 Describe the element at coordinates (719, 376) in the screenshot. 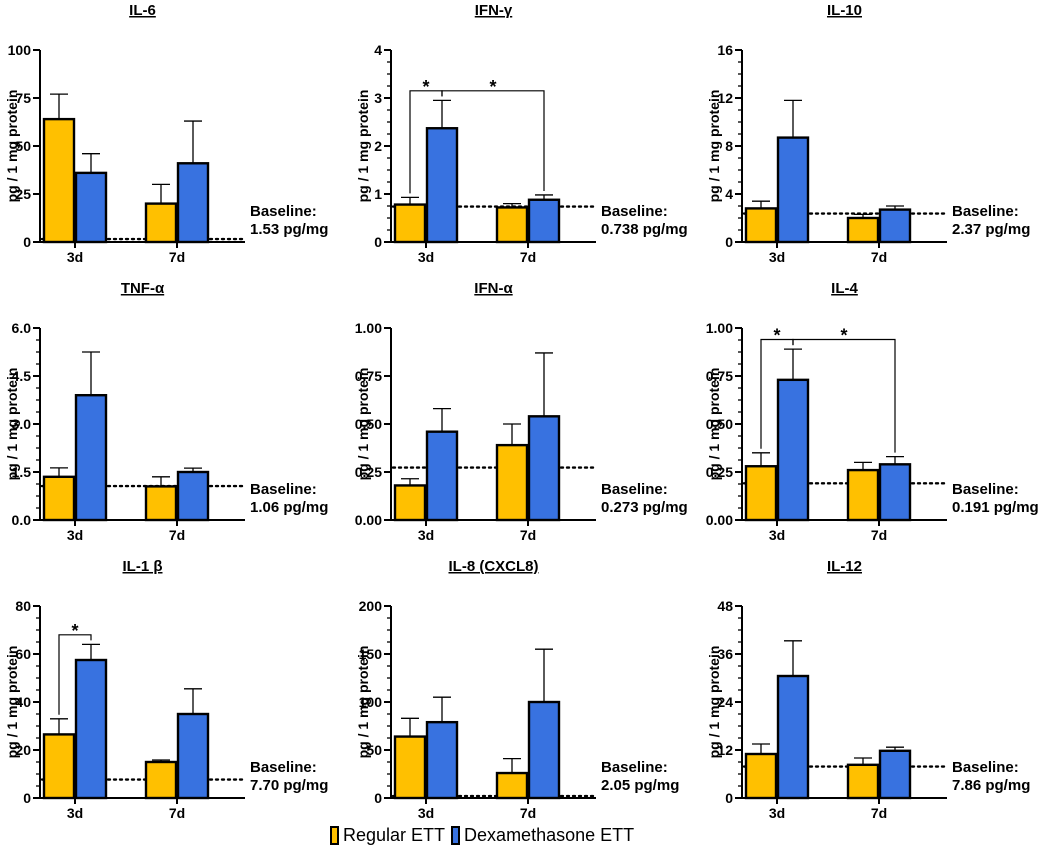

I see `y-tick-label: 0.75` at that location.